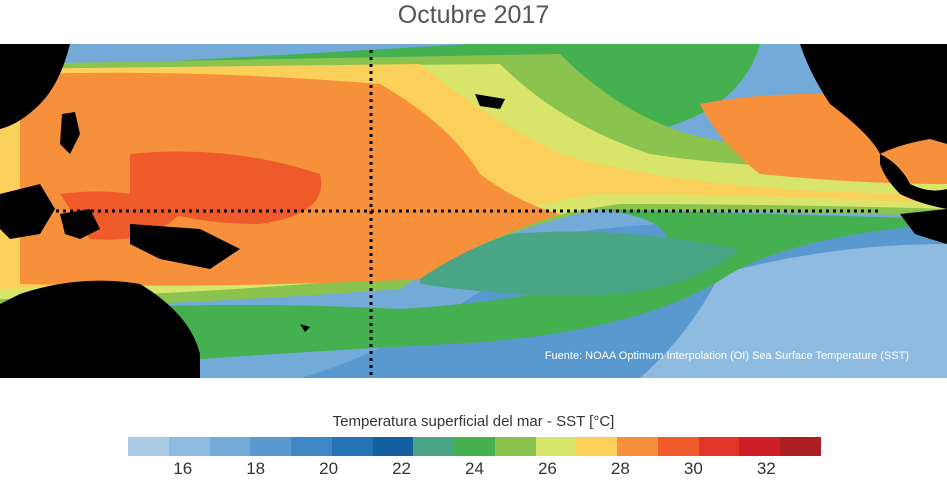  I want to click on colorbar-tick-label: 32, so click(766, 468).